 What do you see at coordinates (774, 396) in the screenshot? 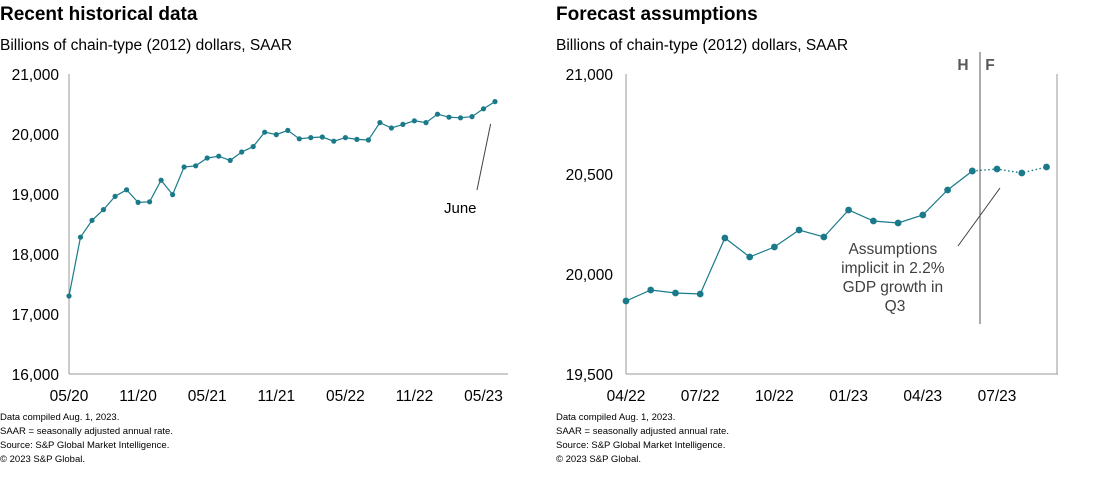
I see `forecast-x-tick-label: 10/22` at bounding box center [774, 396].